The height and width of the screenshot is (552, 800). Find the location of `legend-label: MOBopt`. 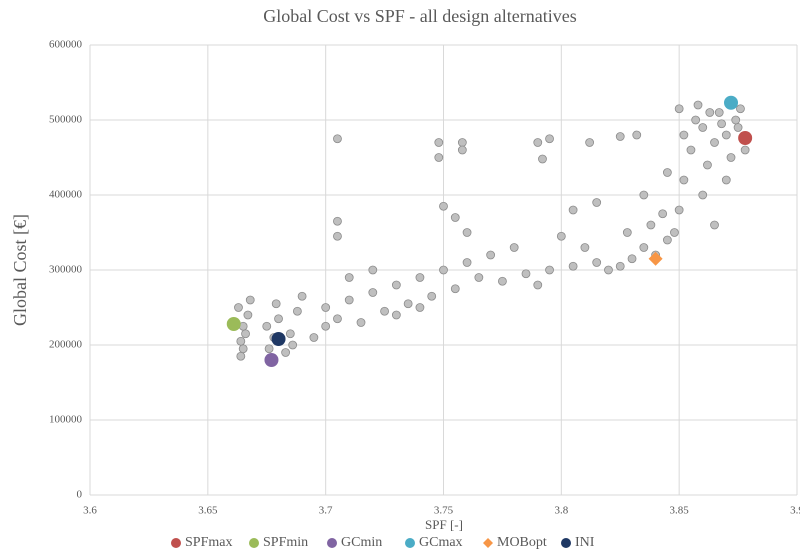

legend-label: MOBopt is located at coordinates (522, 542).